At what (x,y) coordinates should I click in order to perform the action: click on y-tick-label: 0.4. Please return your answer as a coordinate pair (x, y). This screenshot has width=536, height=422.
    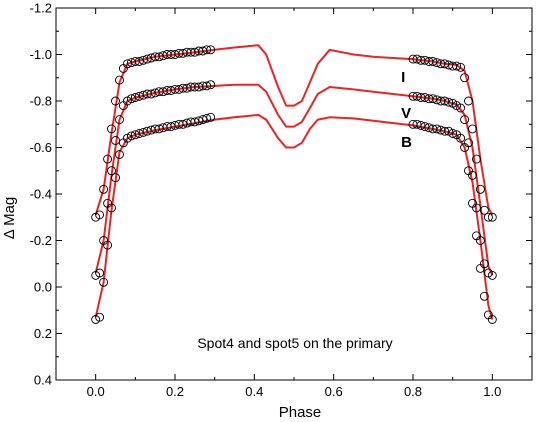
    Looking at the image, I should click on (43, 380).